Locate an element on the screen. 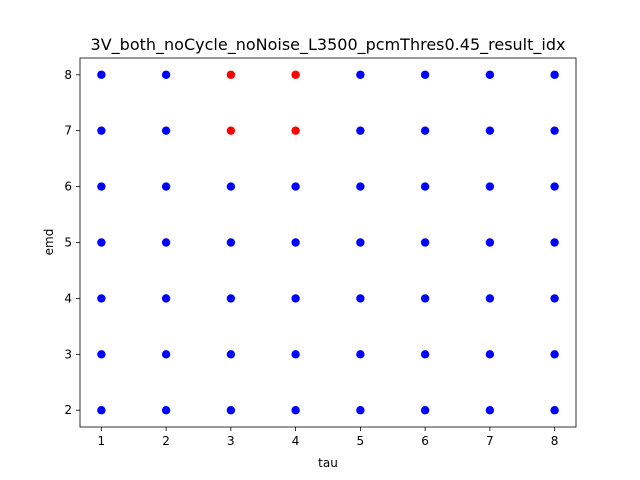 This screenshot has width=640, height=480. y-tick-label: 4 is located at coordinates (68, 298).